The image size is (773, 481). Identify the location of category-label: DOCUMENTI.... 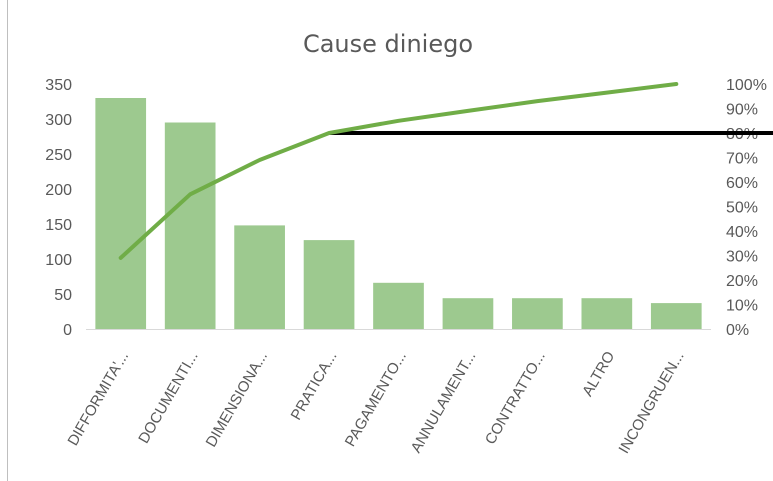
(168, 398).